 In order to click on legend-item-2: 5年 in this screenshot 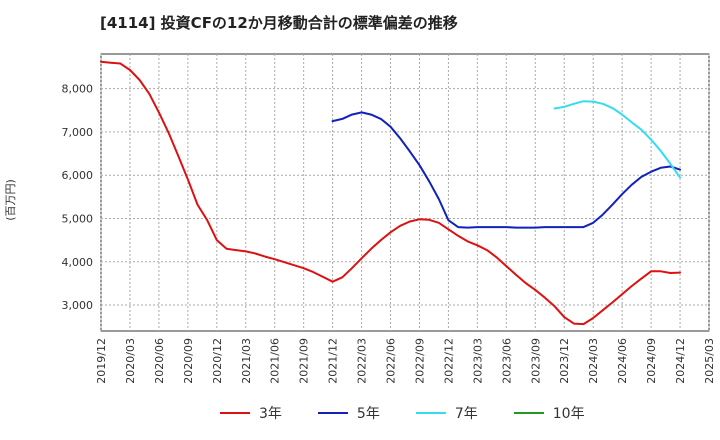, I will do `click(348, 413)`.